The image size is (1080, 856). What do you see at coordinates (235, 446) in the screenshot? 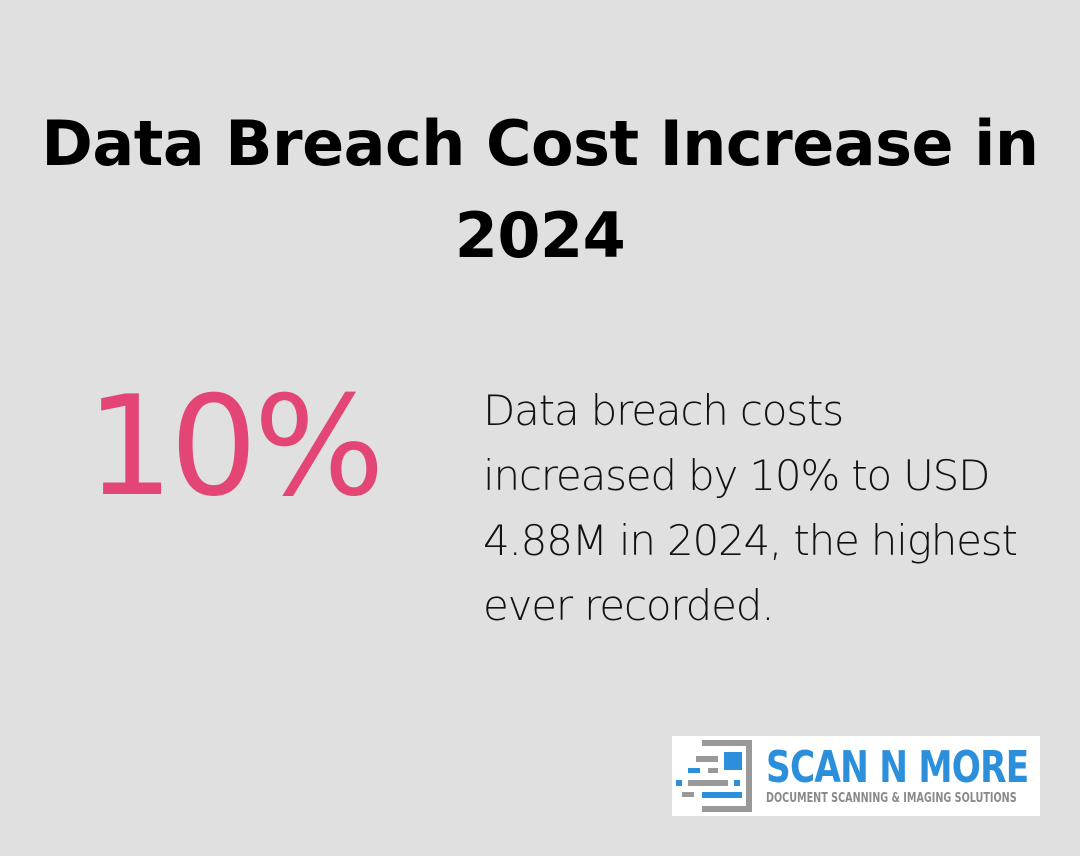
I see `stat-value: 10%` at bounding box center [235, 446].